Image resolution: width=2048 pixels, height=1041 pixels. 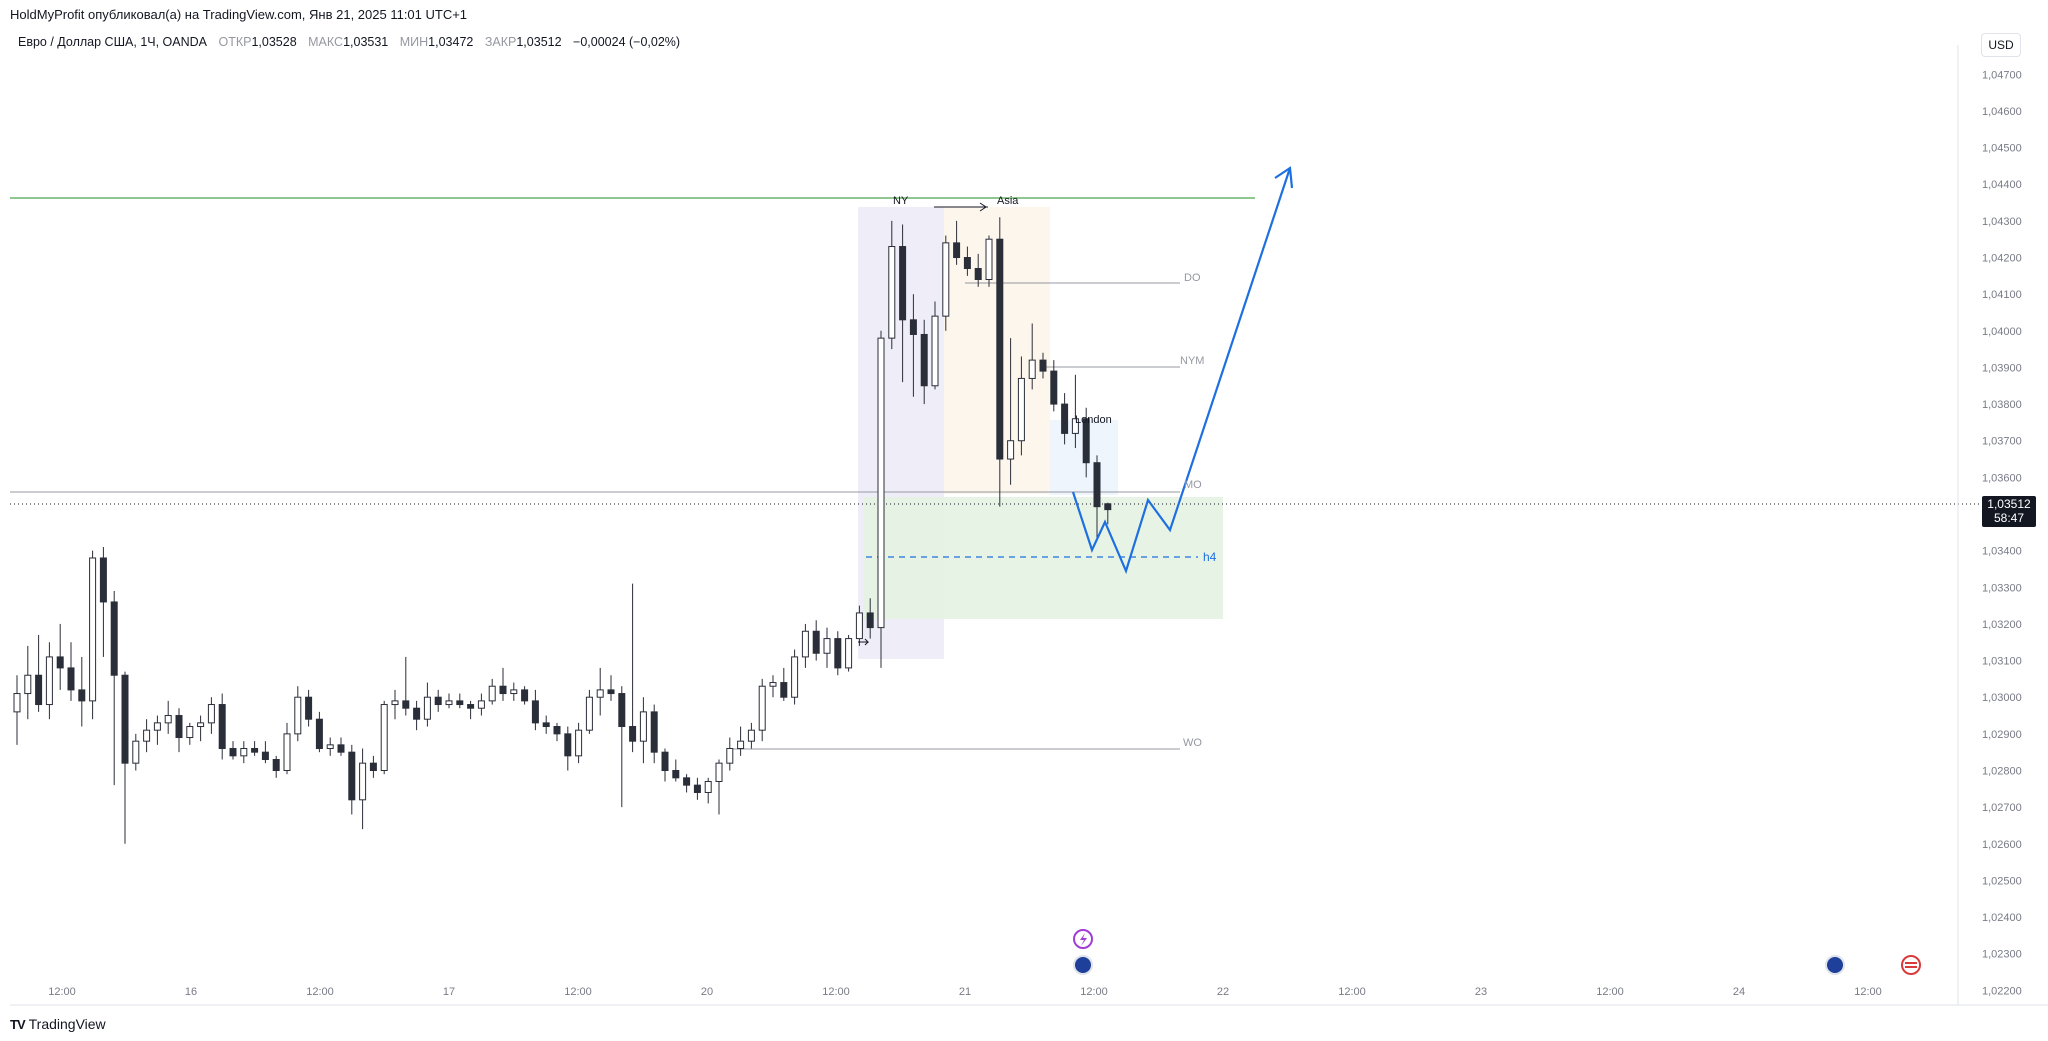 I want to click on h4-label: h4, so click(x=1210, y=557).